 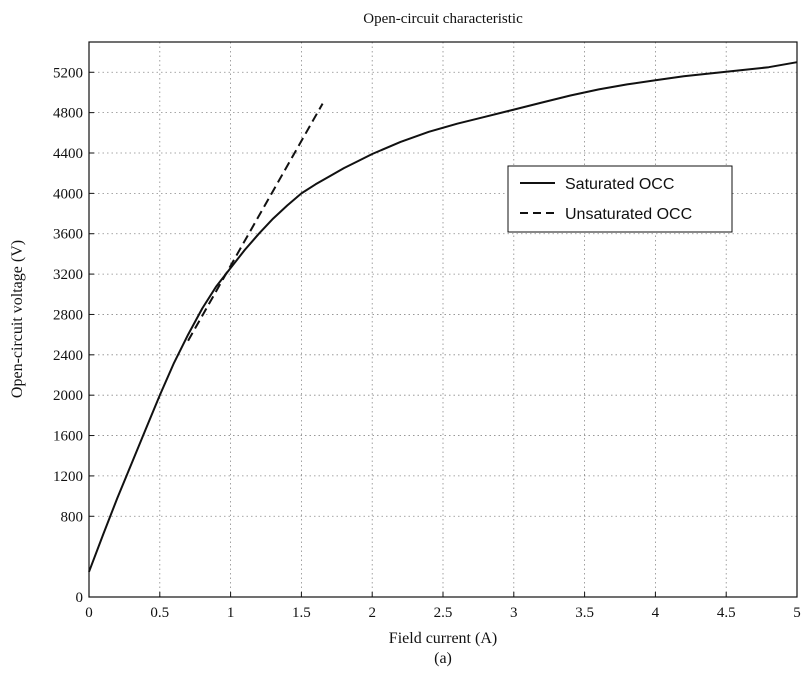 I want to click on legend-box, so click(x=620, y=199).